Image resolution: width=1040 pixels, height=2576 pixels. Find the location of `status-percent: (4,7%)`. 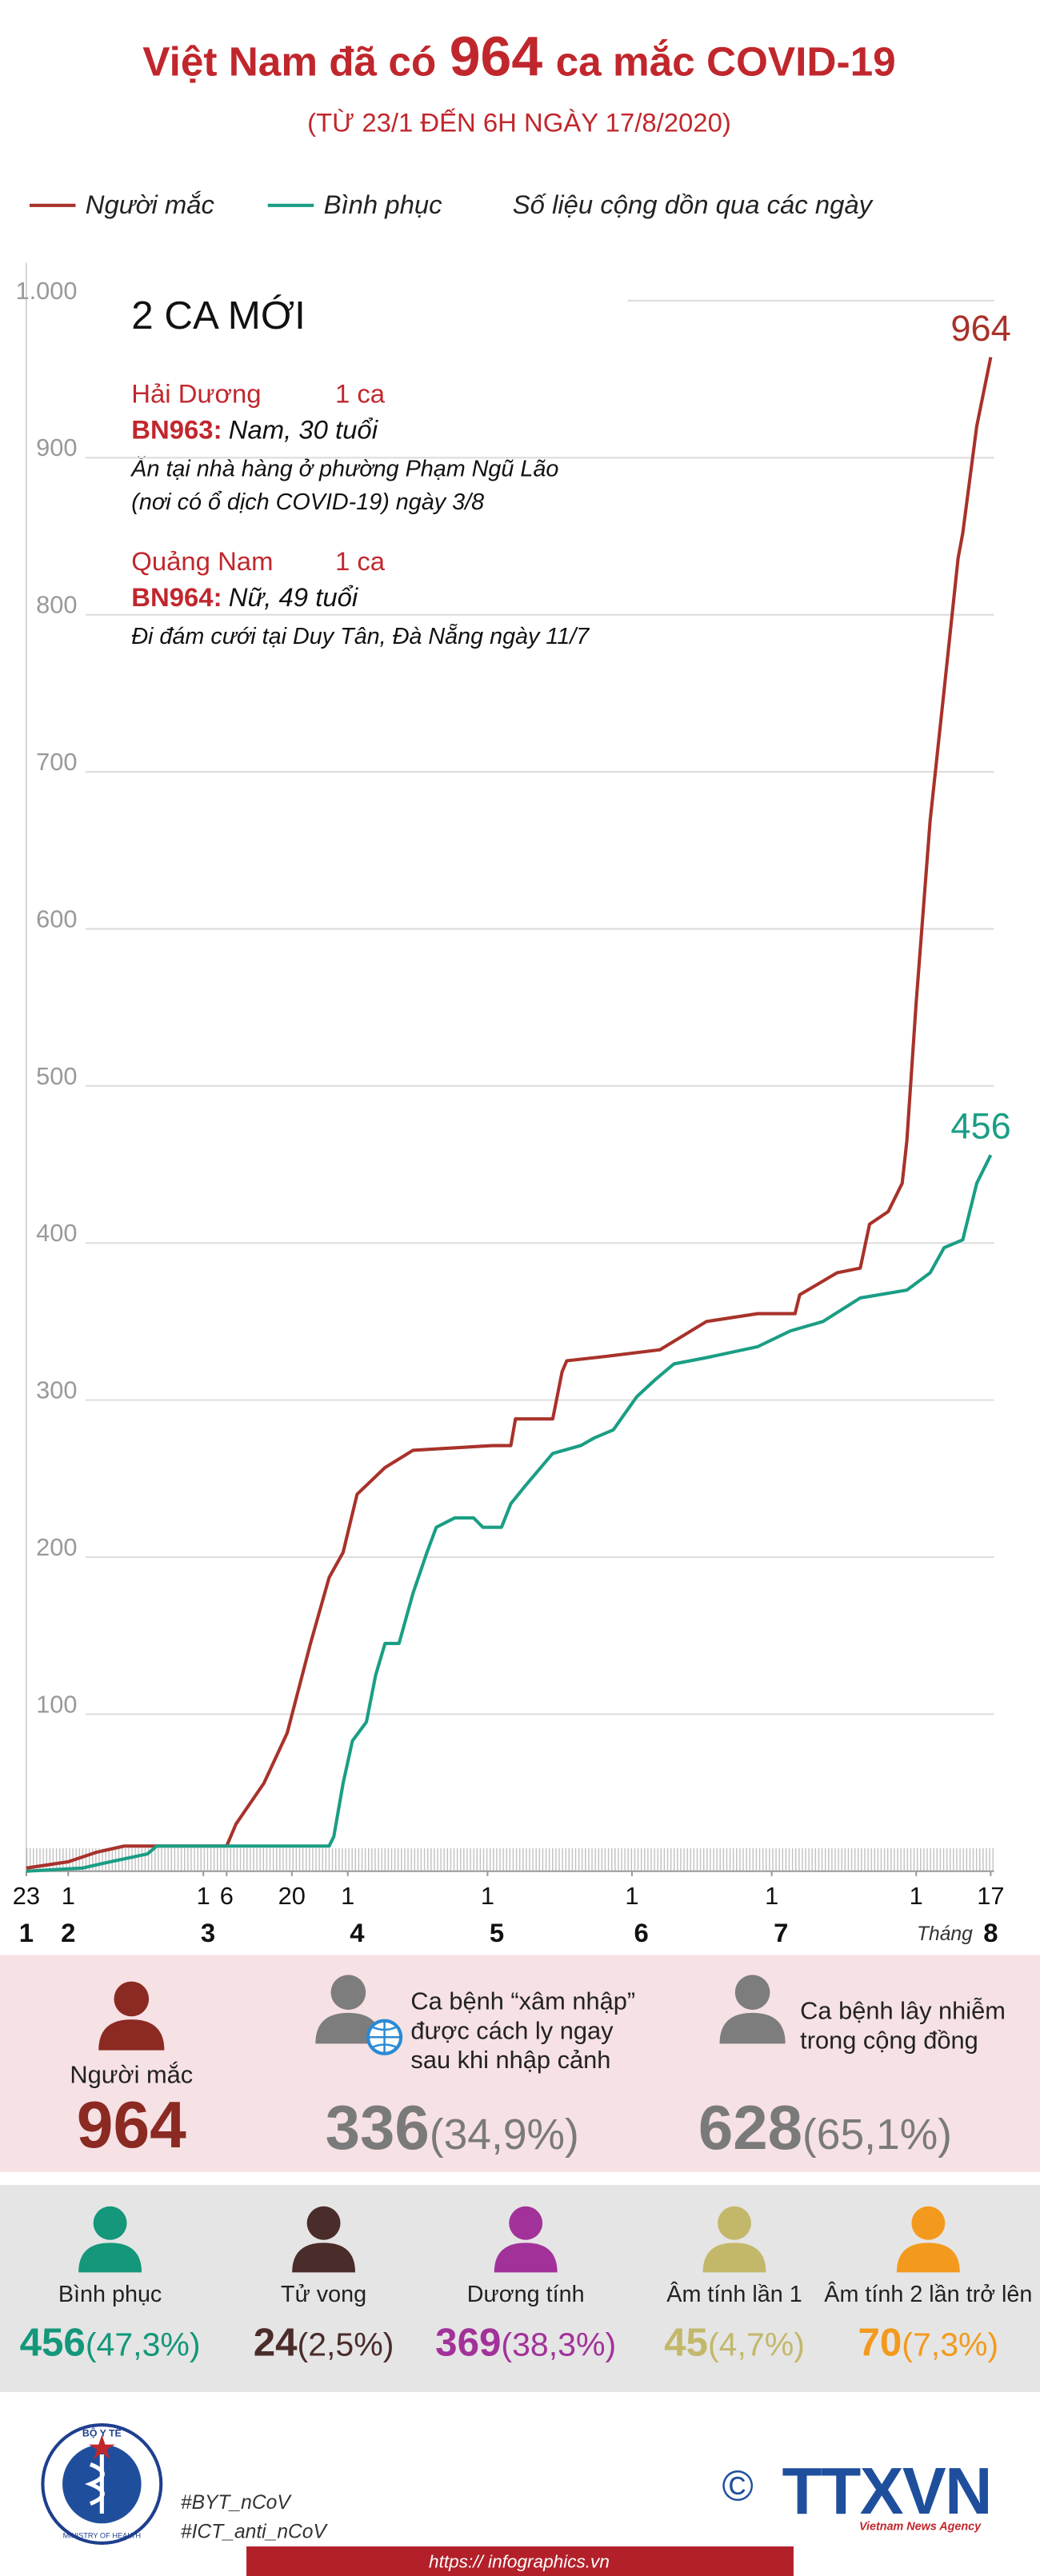

status-percent: (4,7%) is located at coordinates (756, 2345).